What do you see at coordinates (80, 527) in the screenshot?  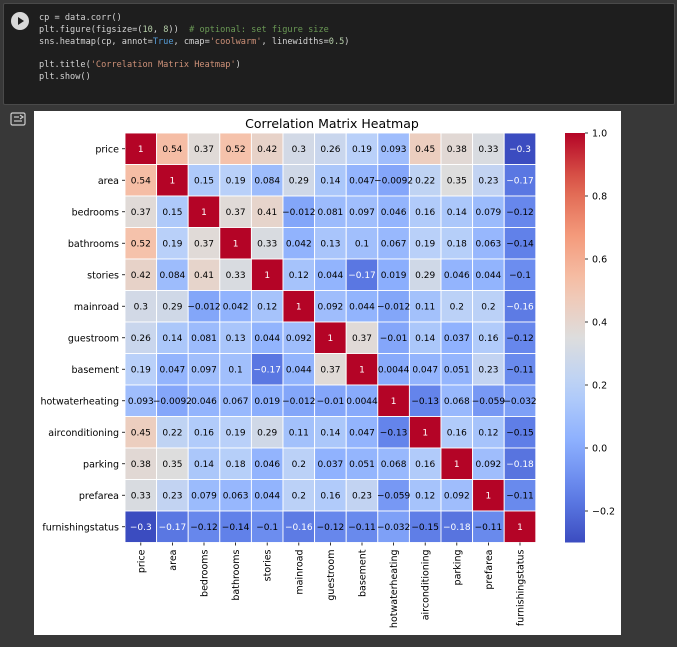 I see `y-tick-label: furnishingstatus` at bounding box center [80, 527].